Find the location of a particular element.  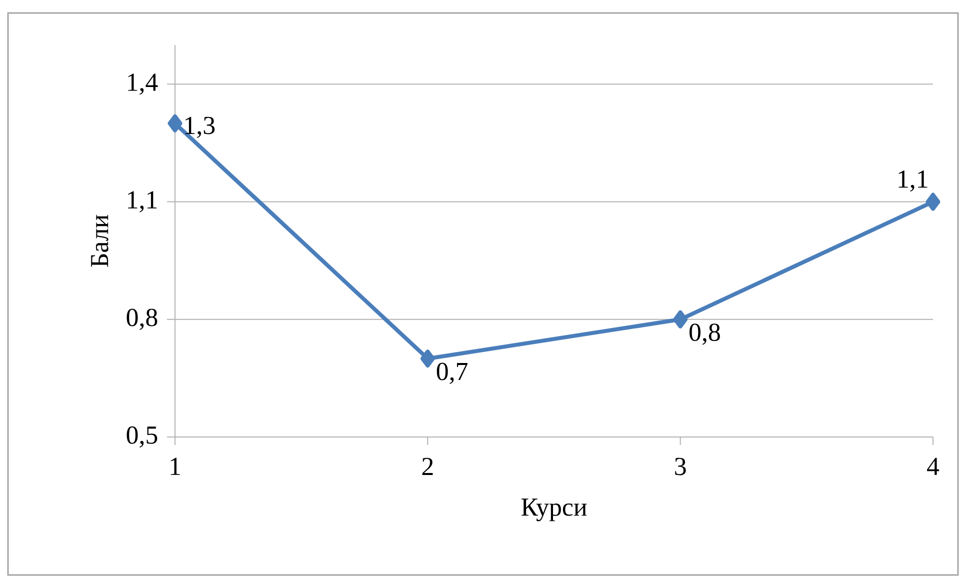

x-axis-title: Курси is located at coordinates (554, 510).